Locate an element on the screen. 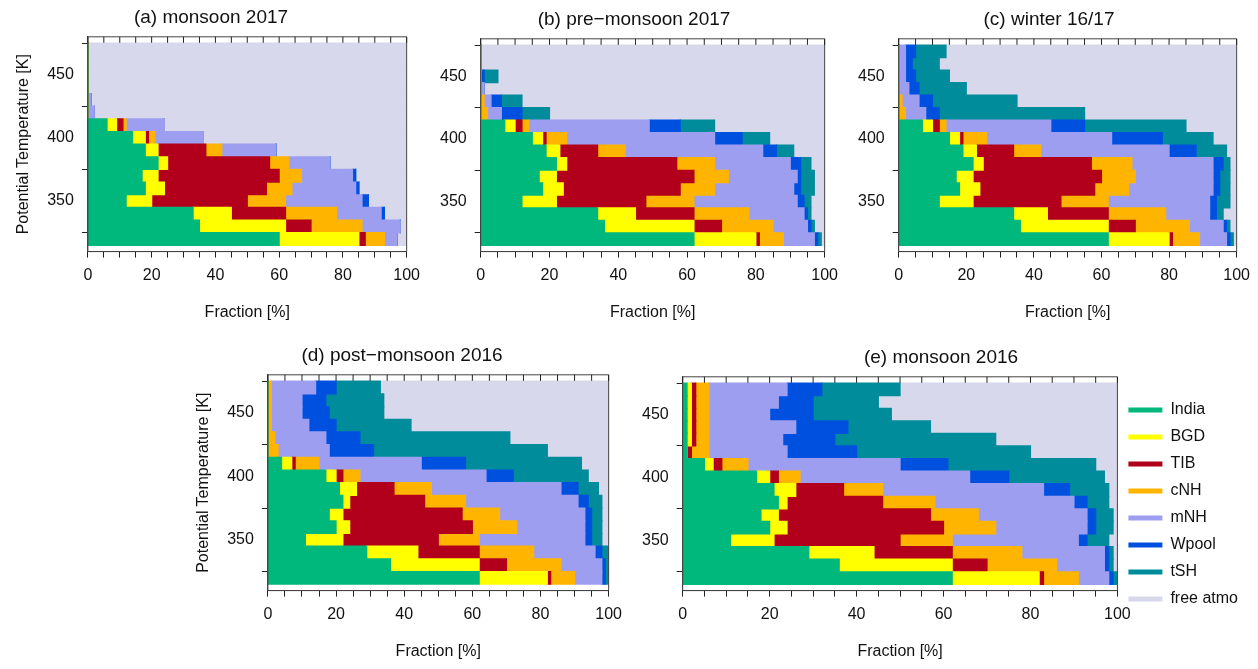  chart-title: (e) monsoon 2016 is located at coordinates (941, 356).